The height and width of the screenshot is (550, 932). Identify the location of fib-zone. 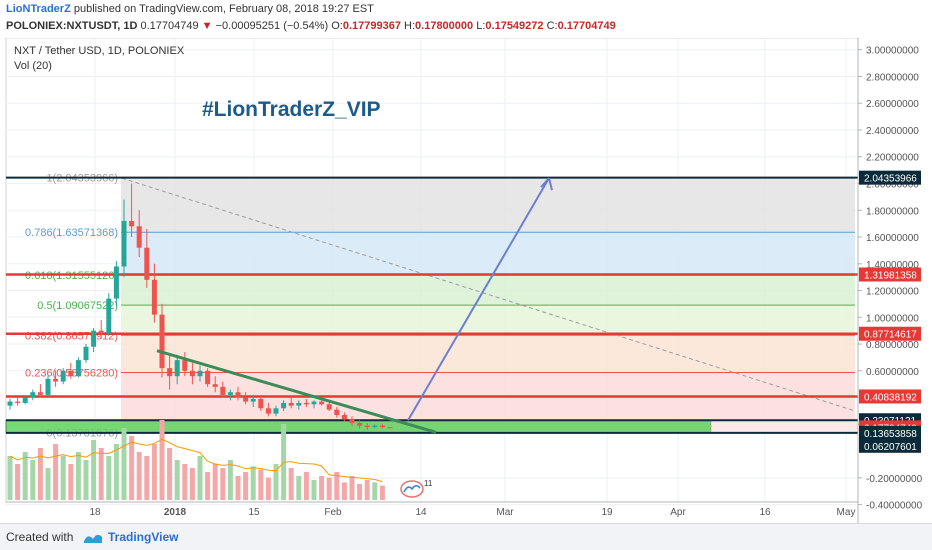
(488, 320).